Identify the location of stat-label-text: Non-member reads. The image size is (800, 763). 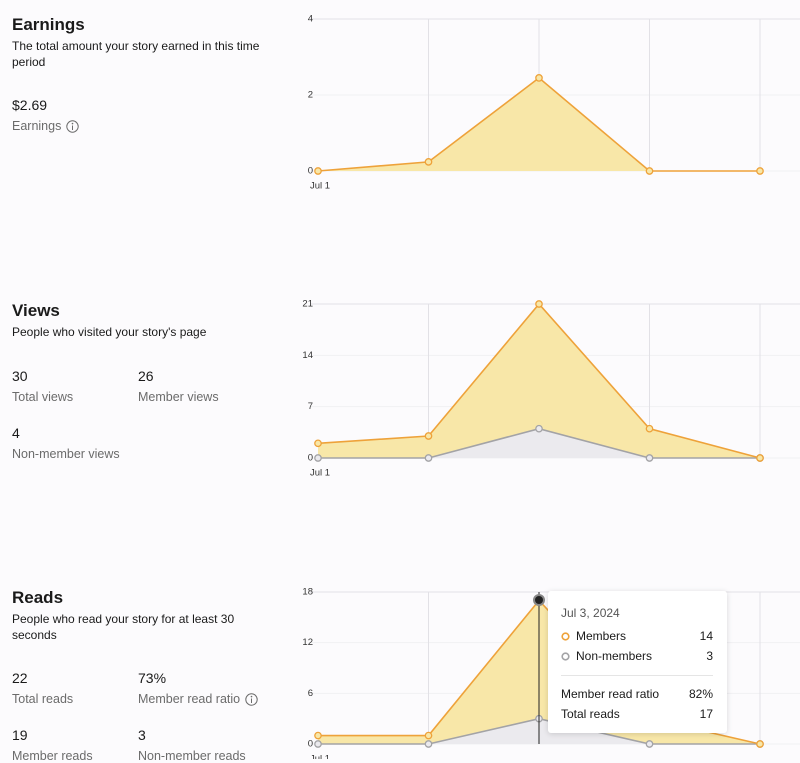
(192, 756).